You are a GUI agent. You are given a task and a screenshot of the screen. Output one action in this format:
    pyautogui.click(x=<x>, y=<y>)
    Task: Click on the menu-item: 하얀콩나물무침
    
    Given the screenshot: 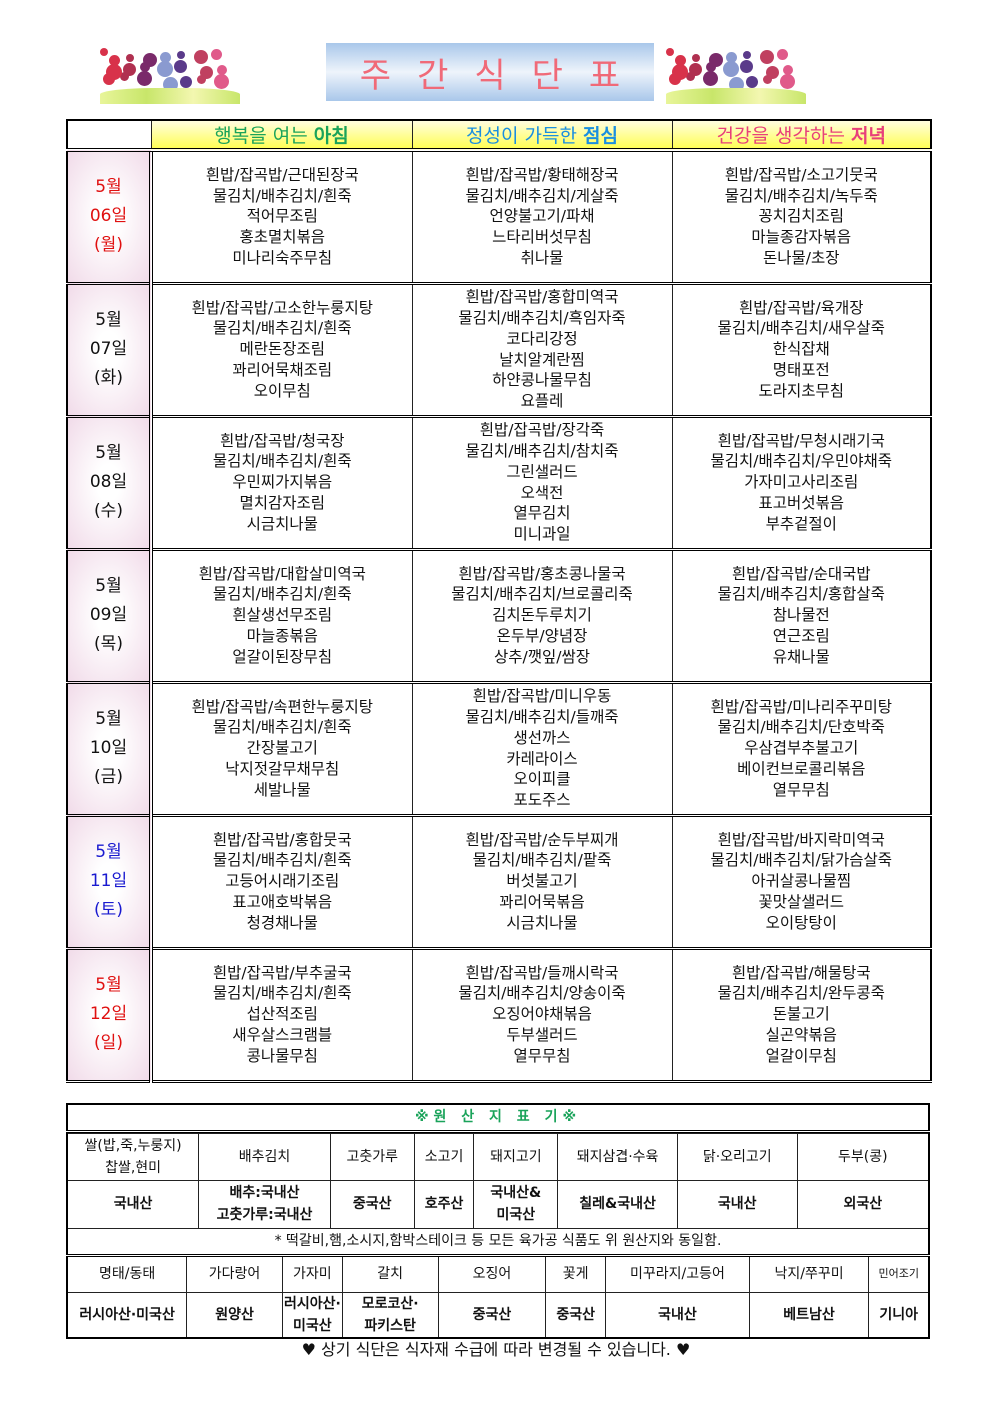 What is the action you would take?
    pyautogui.click(x=542, y=380)
    